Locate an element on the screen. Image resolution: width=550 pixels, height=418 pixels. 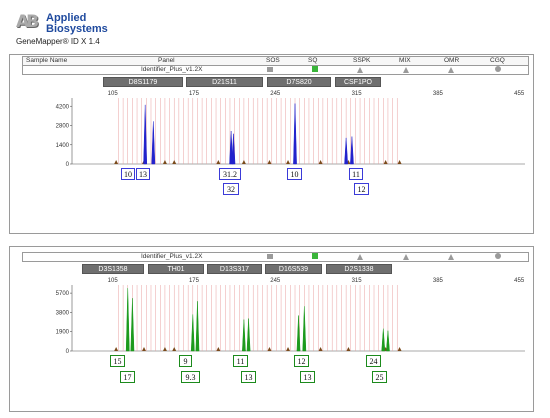
allele-call: 9.3 is located at coordinates (190, 377).